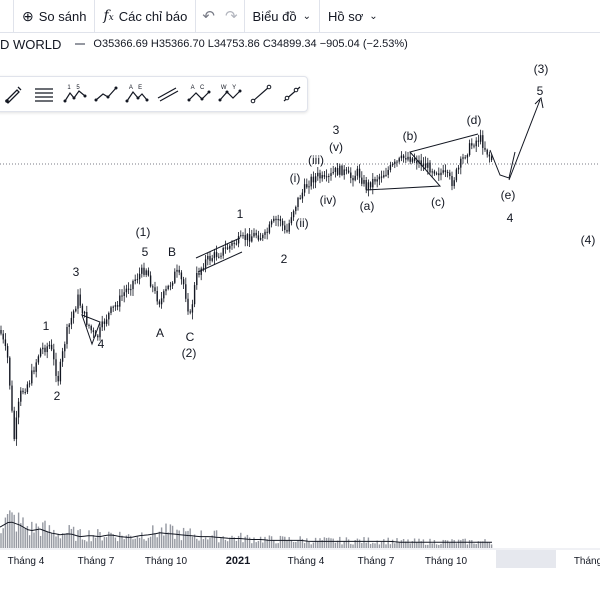 This screenshot has width=600, height=600. What do you see at coordinates (146, 16) in the screenshot?
I see `indicators-button: fx Các chỉ báo` at bounding box center [146, 16].